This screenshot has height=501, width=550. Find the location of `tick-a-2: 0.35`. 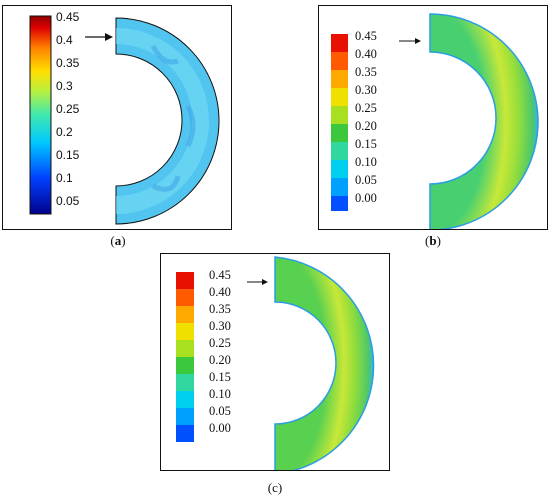

tick-a-2: 0.35 is located at coordinates (68, 63).